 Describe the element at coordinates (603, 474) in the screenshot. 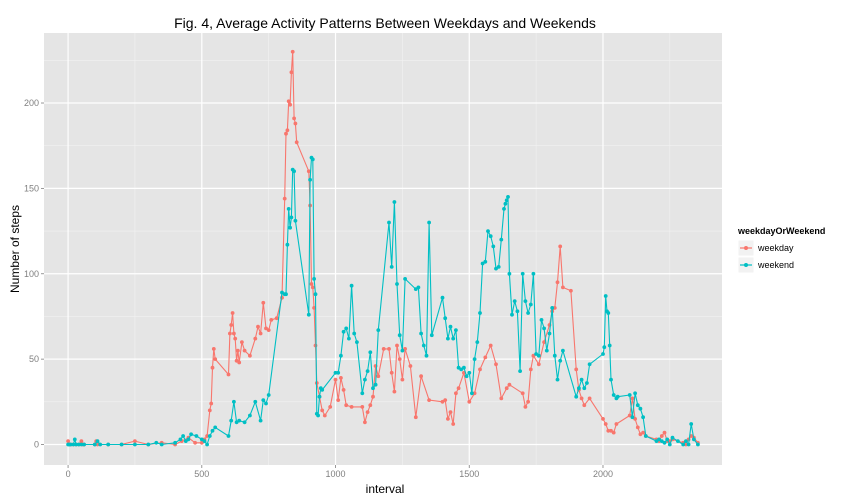

I see `x-tick-label: 2000` at that location.